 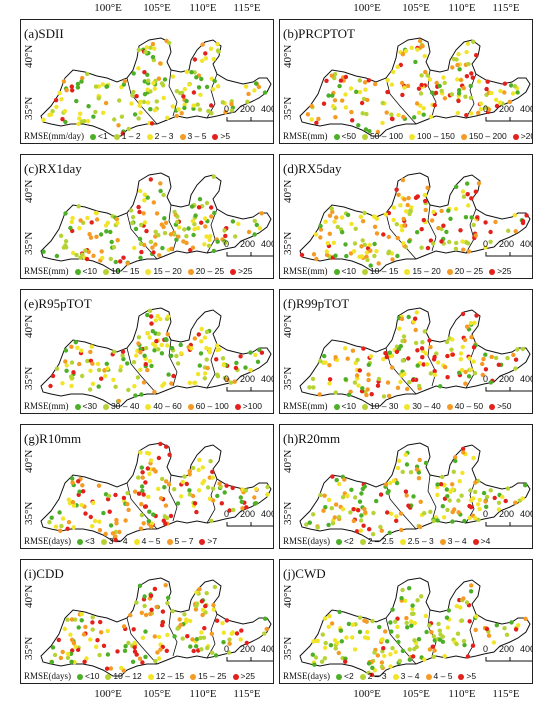 What do you see at coordinates (507, 514) in the screenshot?
I see `scale-label: 200` at bounding box center [507, 514].